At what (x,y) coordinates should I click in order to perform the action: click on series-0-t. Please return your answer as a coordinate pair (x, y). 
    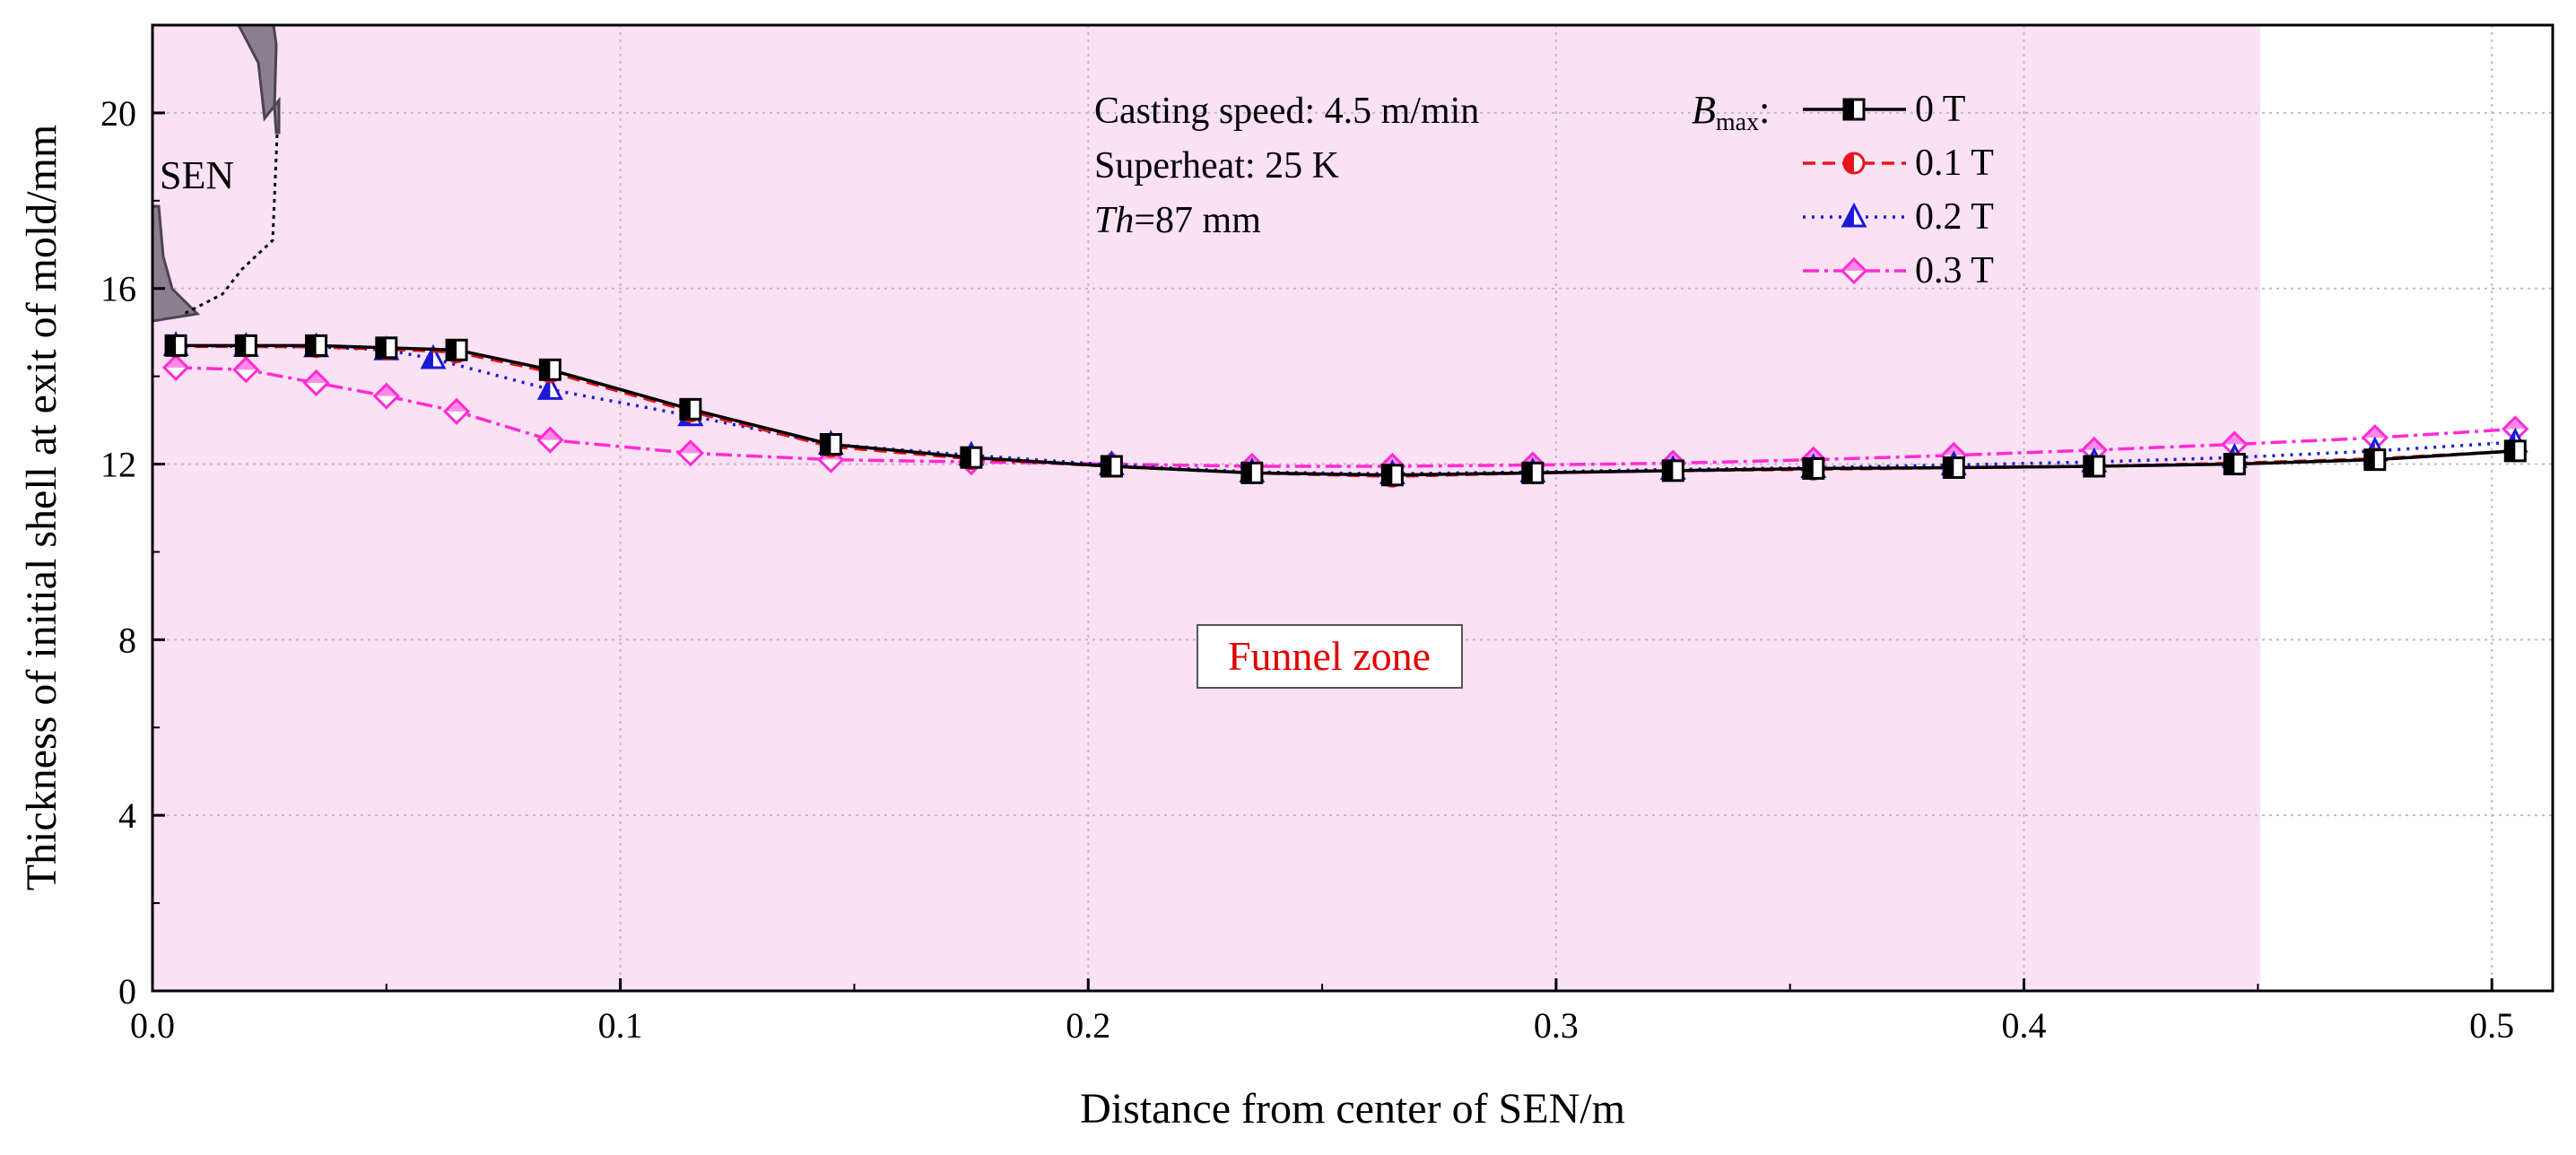
    Looking at the image, I should click on (1345, 410).